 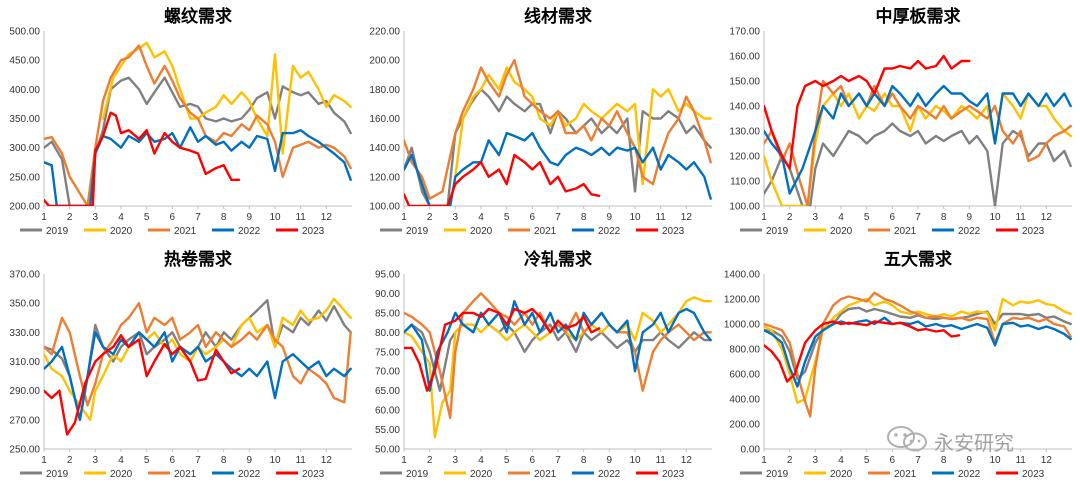 I want to click on y-tick-label: 450.00, so click(x=24, y=61).